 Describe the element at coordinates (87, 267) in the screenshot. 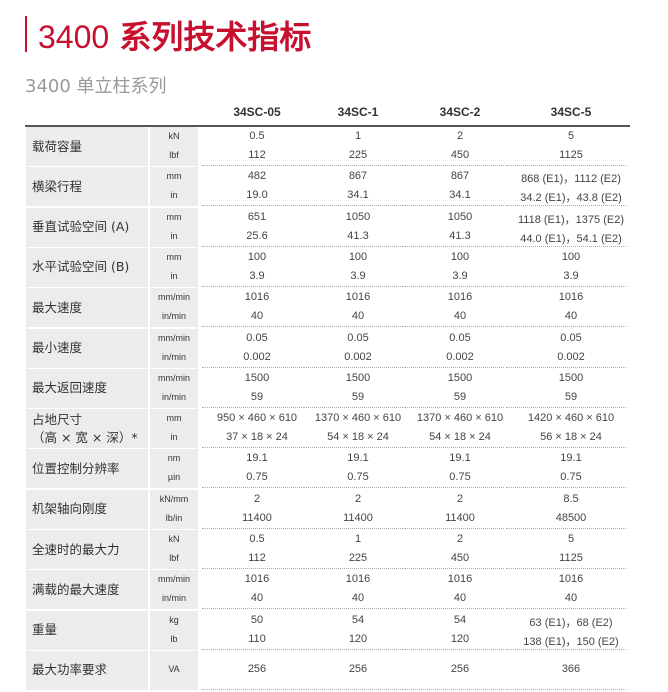

I see `row-label: 水平试验空间 (B)` at that location.